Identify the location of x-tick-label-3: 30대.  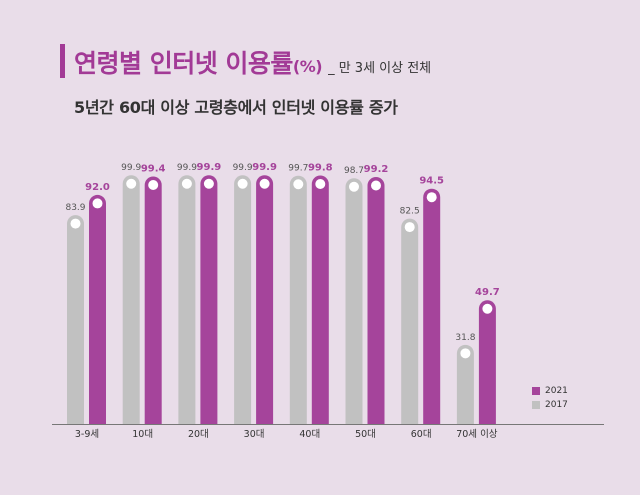
(254, 434).